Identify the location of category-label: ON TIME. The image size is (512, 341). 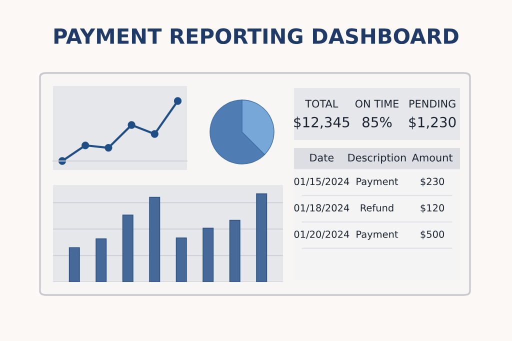
(376, 104).